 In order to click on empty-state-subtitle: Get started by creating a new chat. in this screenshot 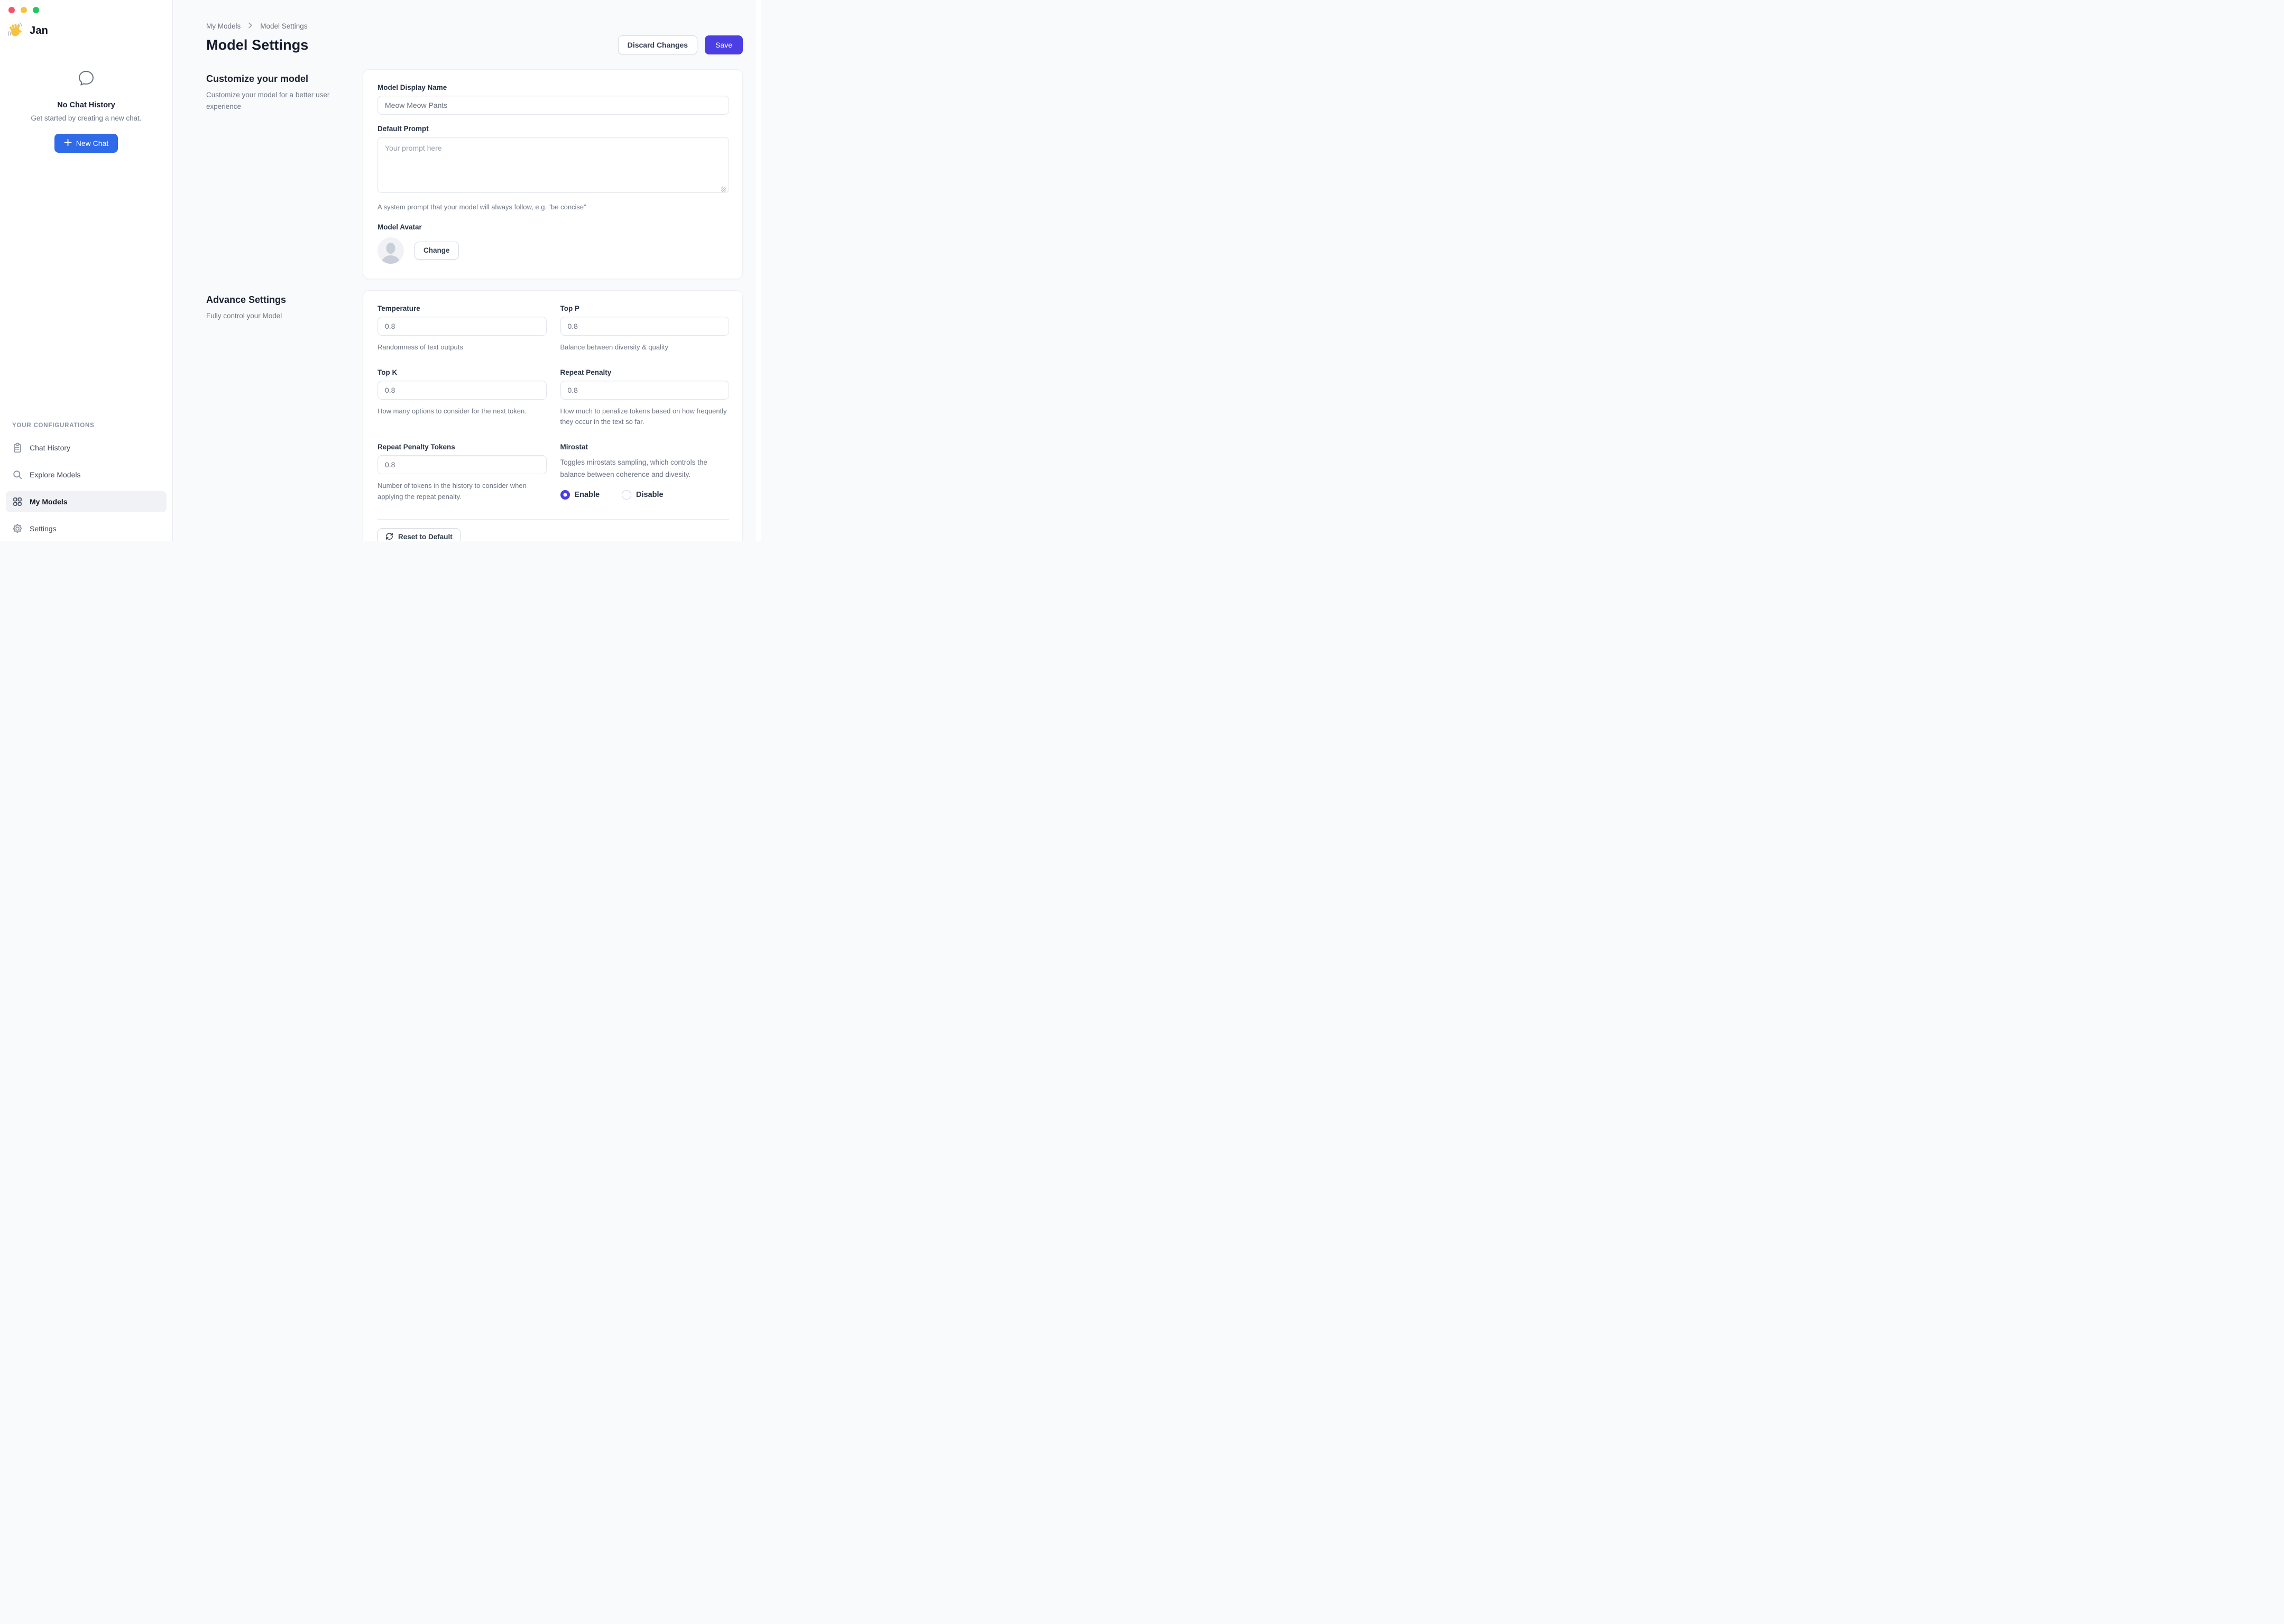, I will do `click(86, 118)`.